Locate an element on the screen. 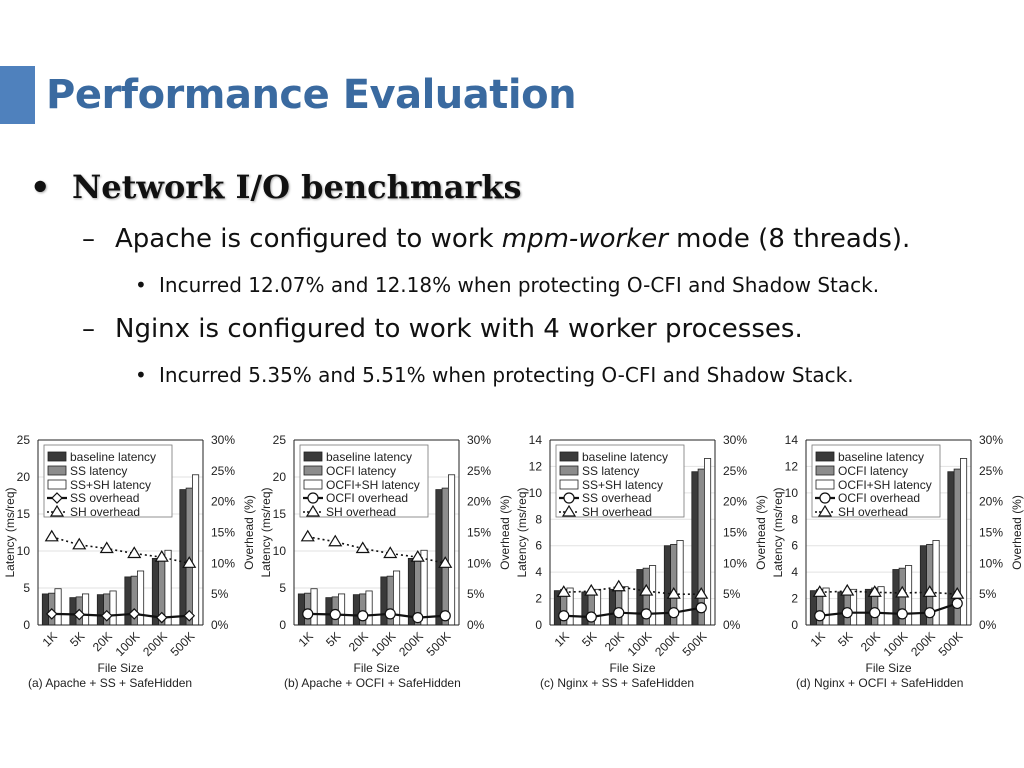 This screenshot has width=1024, height=768. y2-tick-label: 30% is located at coordinates (735, 440).